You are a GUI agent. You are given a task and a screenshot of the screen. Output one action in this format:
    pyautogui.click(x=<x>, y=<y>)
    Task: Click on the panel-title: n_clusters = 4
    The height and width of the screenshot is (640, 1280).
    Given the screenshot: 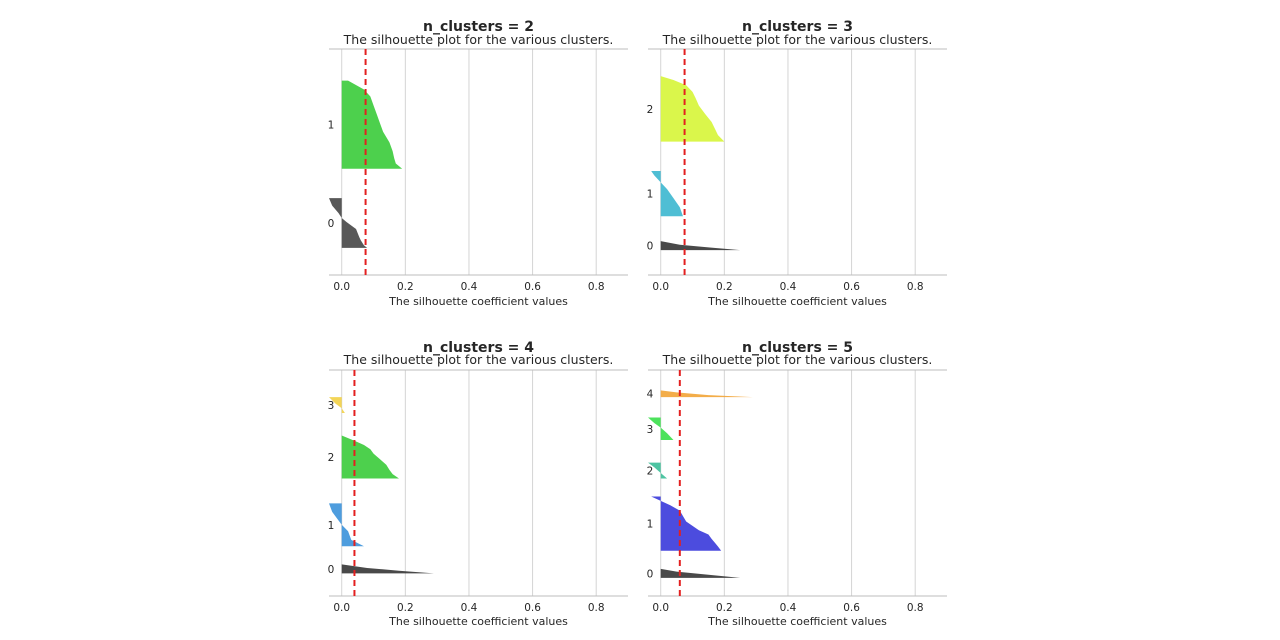 What is the action you would take?
    pyautogui.click(x=478, y=348)
    